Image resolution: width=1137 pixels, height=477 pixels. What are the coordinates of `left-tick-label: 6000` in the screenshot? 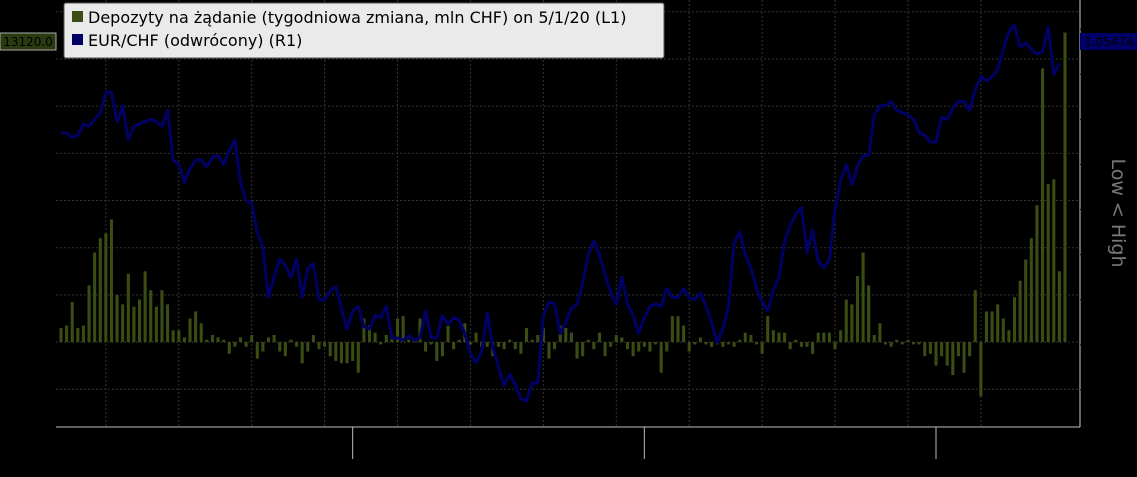 It's located at (34, 201).